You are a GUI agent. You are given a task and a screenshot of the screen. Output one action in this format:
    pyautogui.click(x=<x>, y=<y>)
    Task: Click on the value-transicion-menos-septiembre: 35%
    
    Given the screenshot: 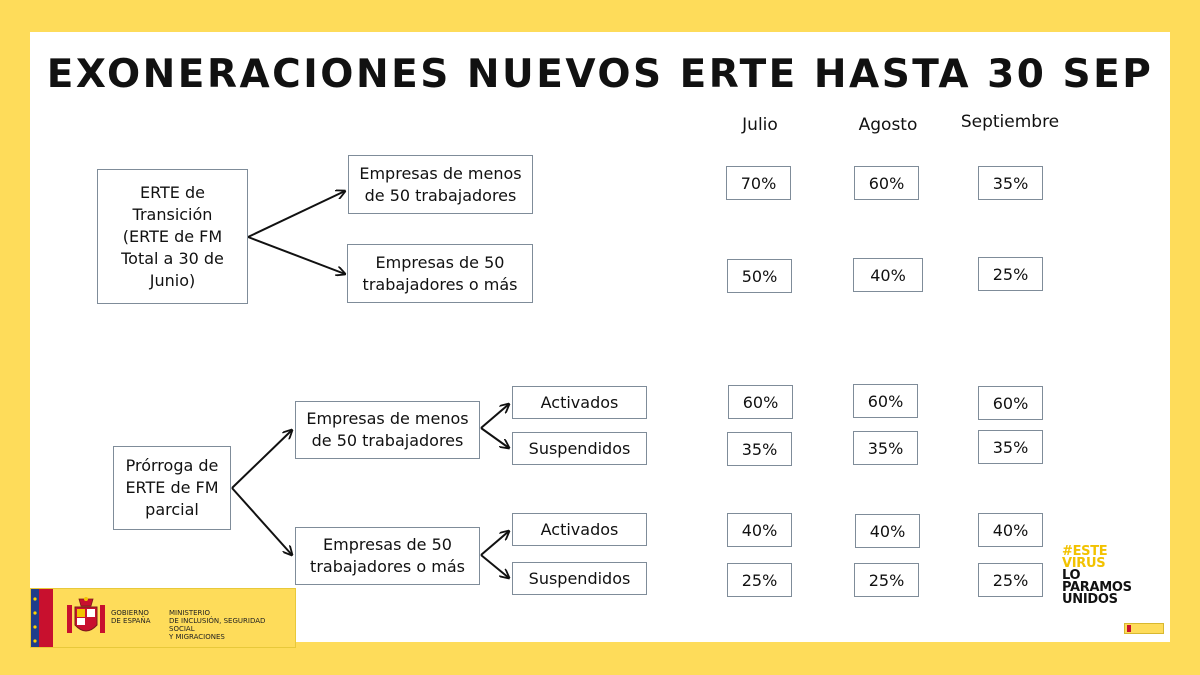 What is the action you would take?
    pyautogui.click(x=1010, y=183)
    